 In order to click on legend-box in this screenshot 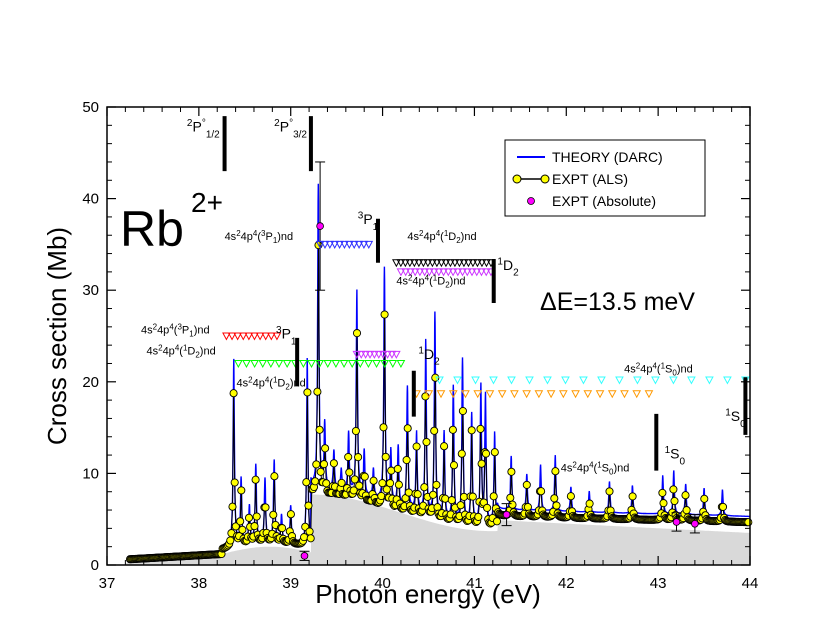, I will do `click(605, 178)`.